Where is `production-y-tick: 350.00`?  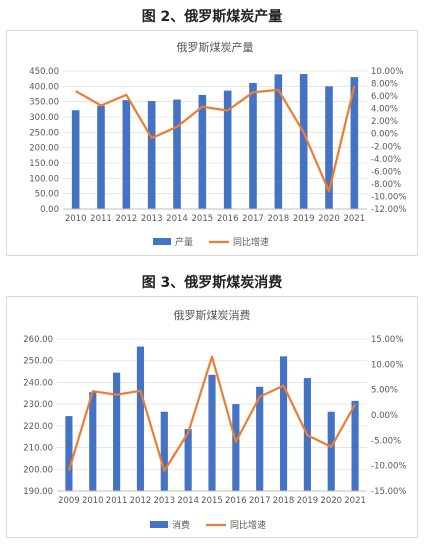
production-y-tick: 350.00 is located at coordinates (44, 103).